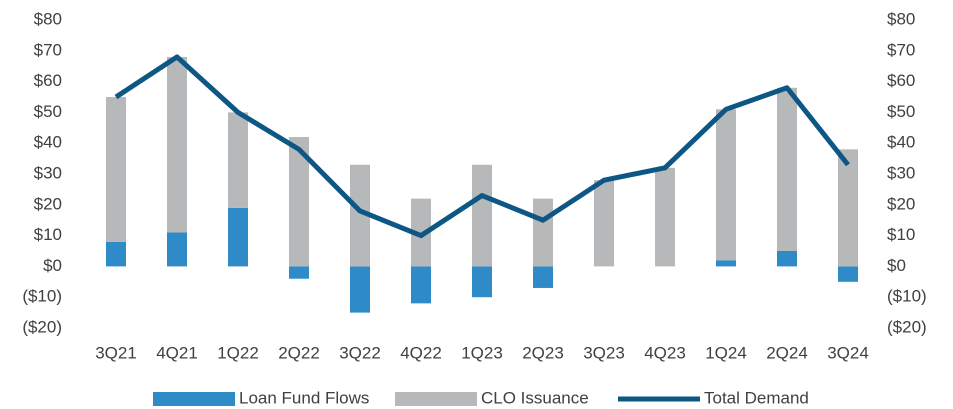  Describe the element at coordinates (665, 352) in the screenshot. I see `x-tick-label: 4Q23` at that location.